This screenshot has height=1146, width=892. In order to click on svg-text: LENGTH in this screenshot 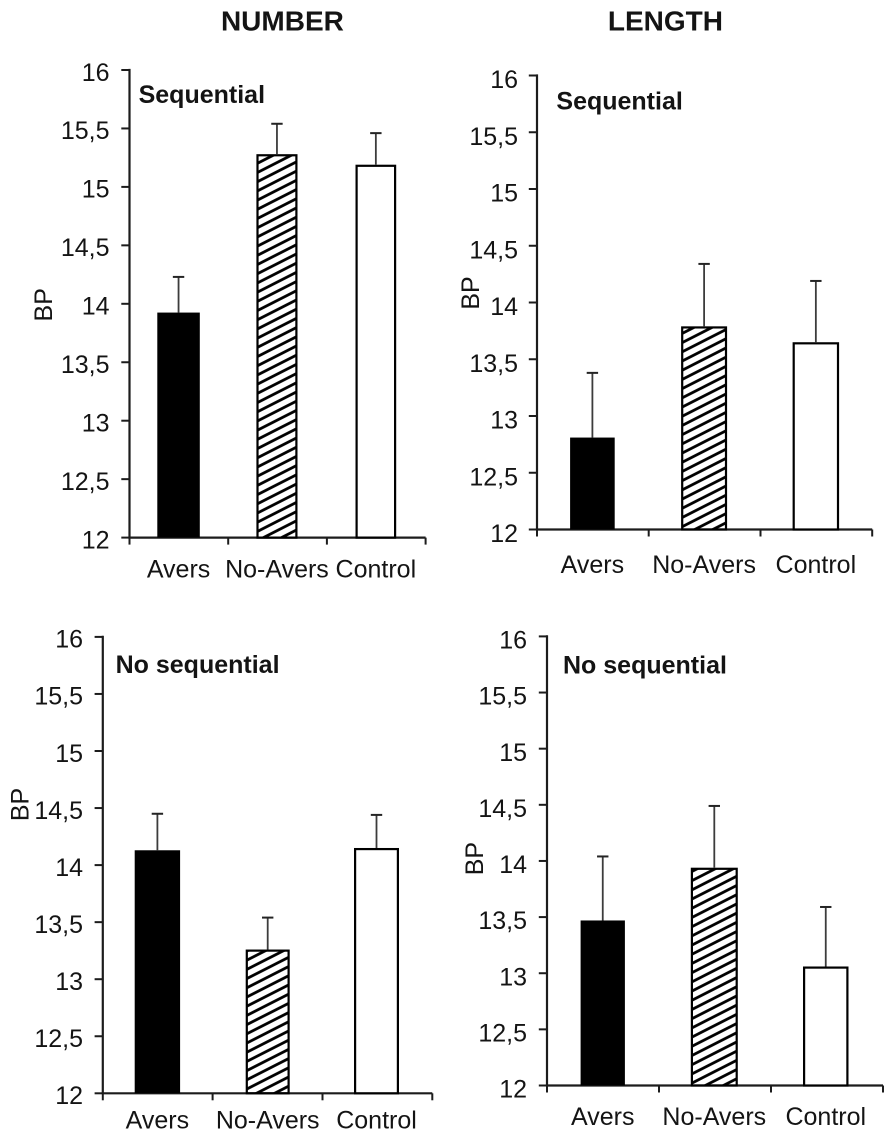, I will do `click(665, 21)`.